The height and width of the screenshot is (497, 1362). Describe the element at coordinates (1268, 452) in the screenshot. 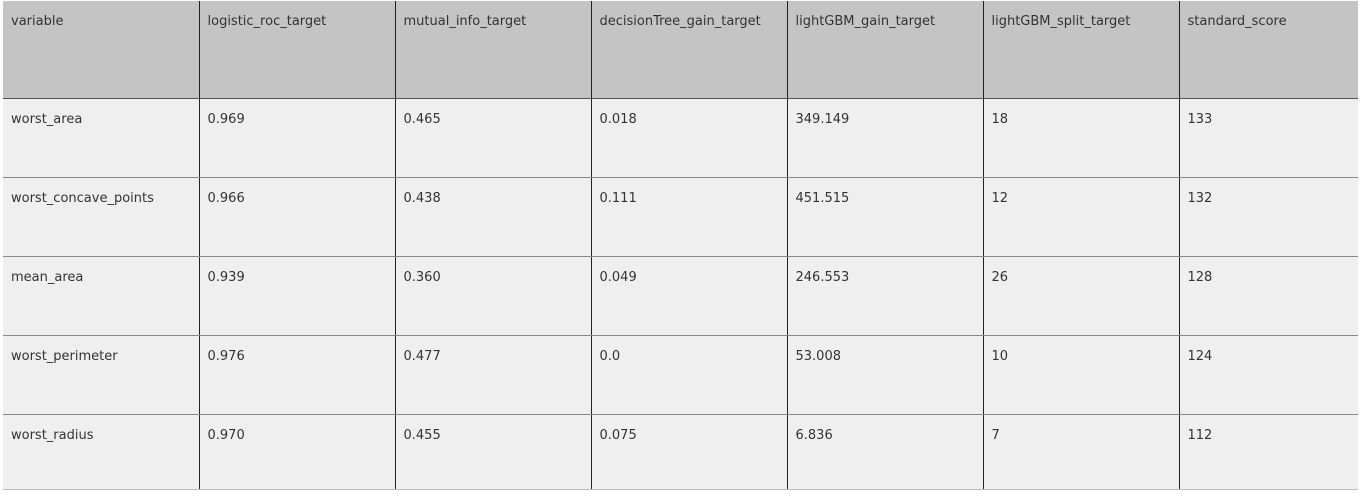

I see `table-cell: 112` at that location.